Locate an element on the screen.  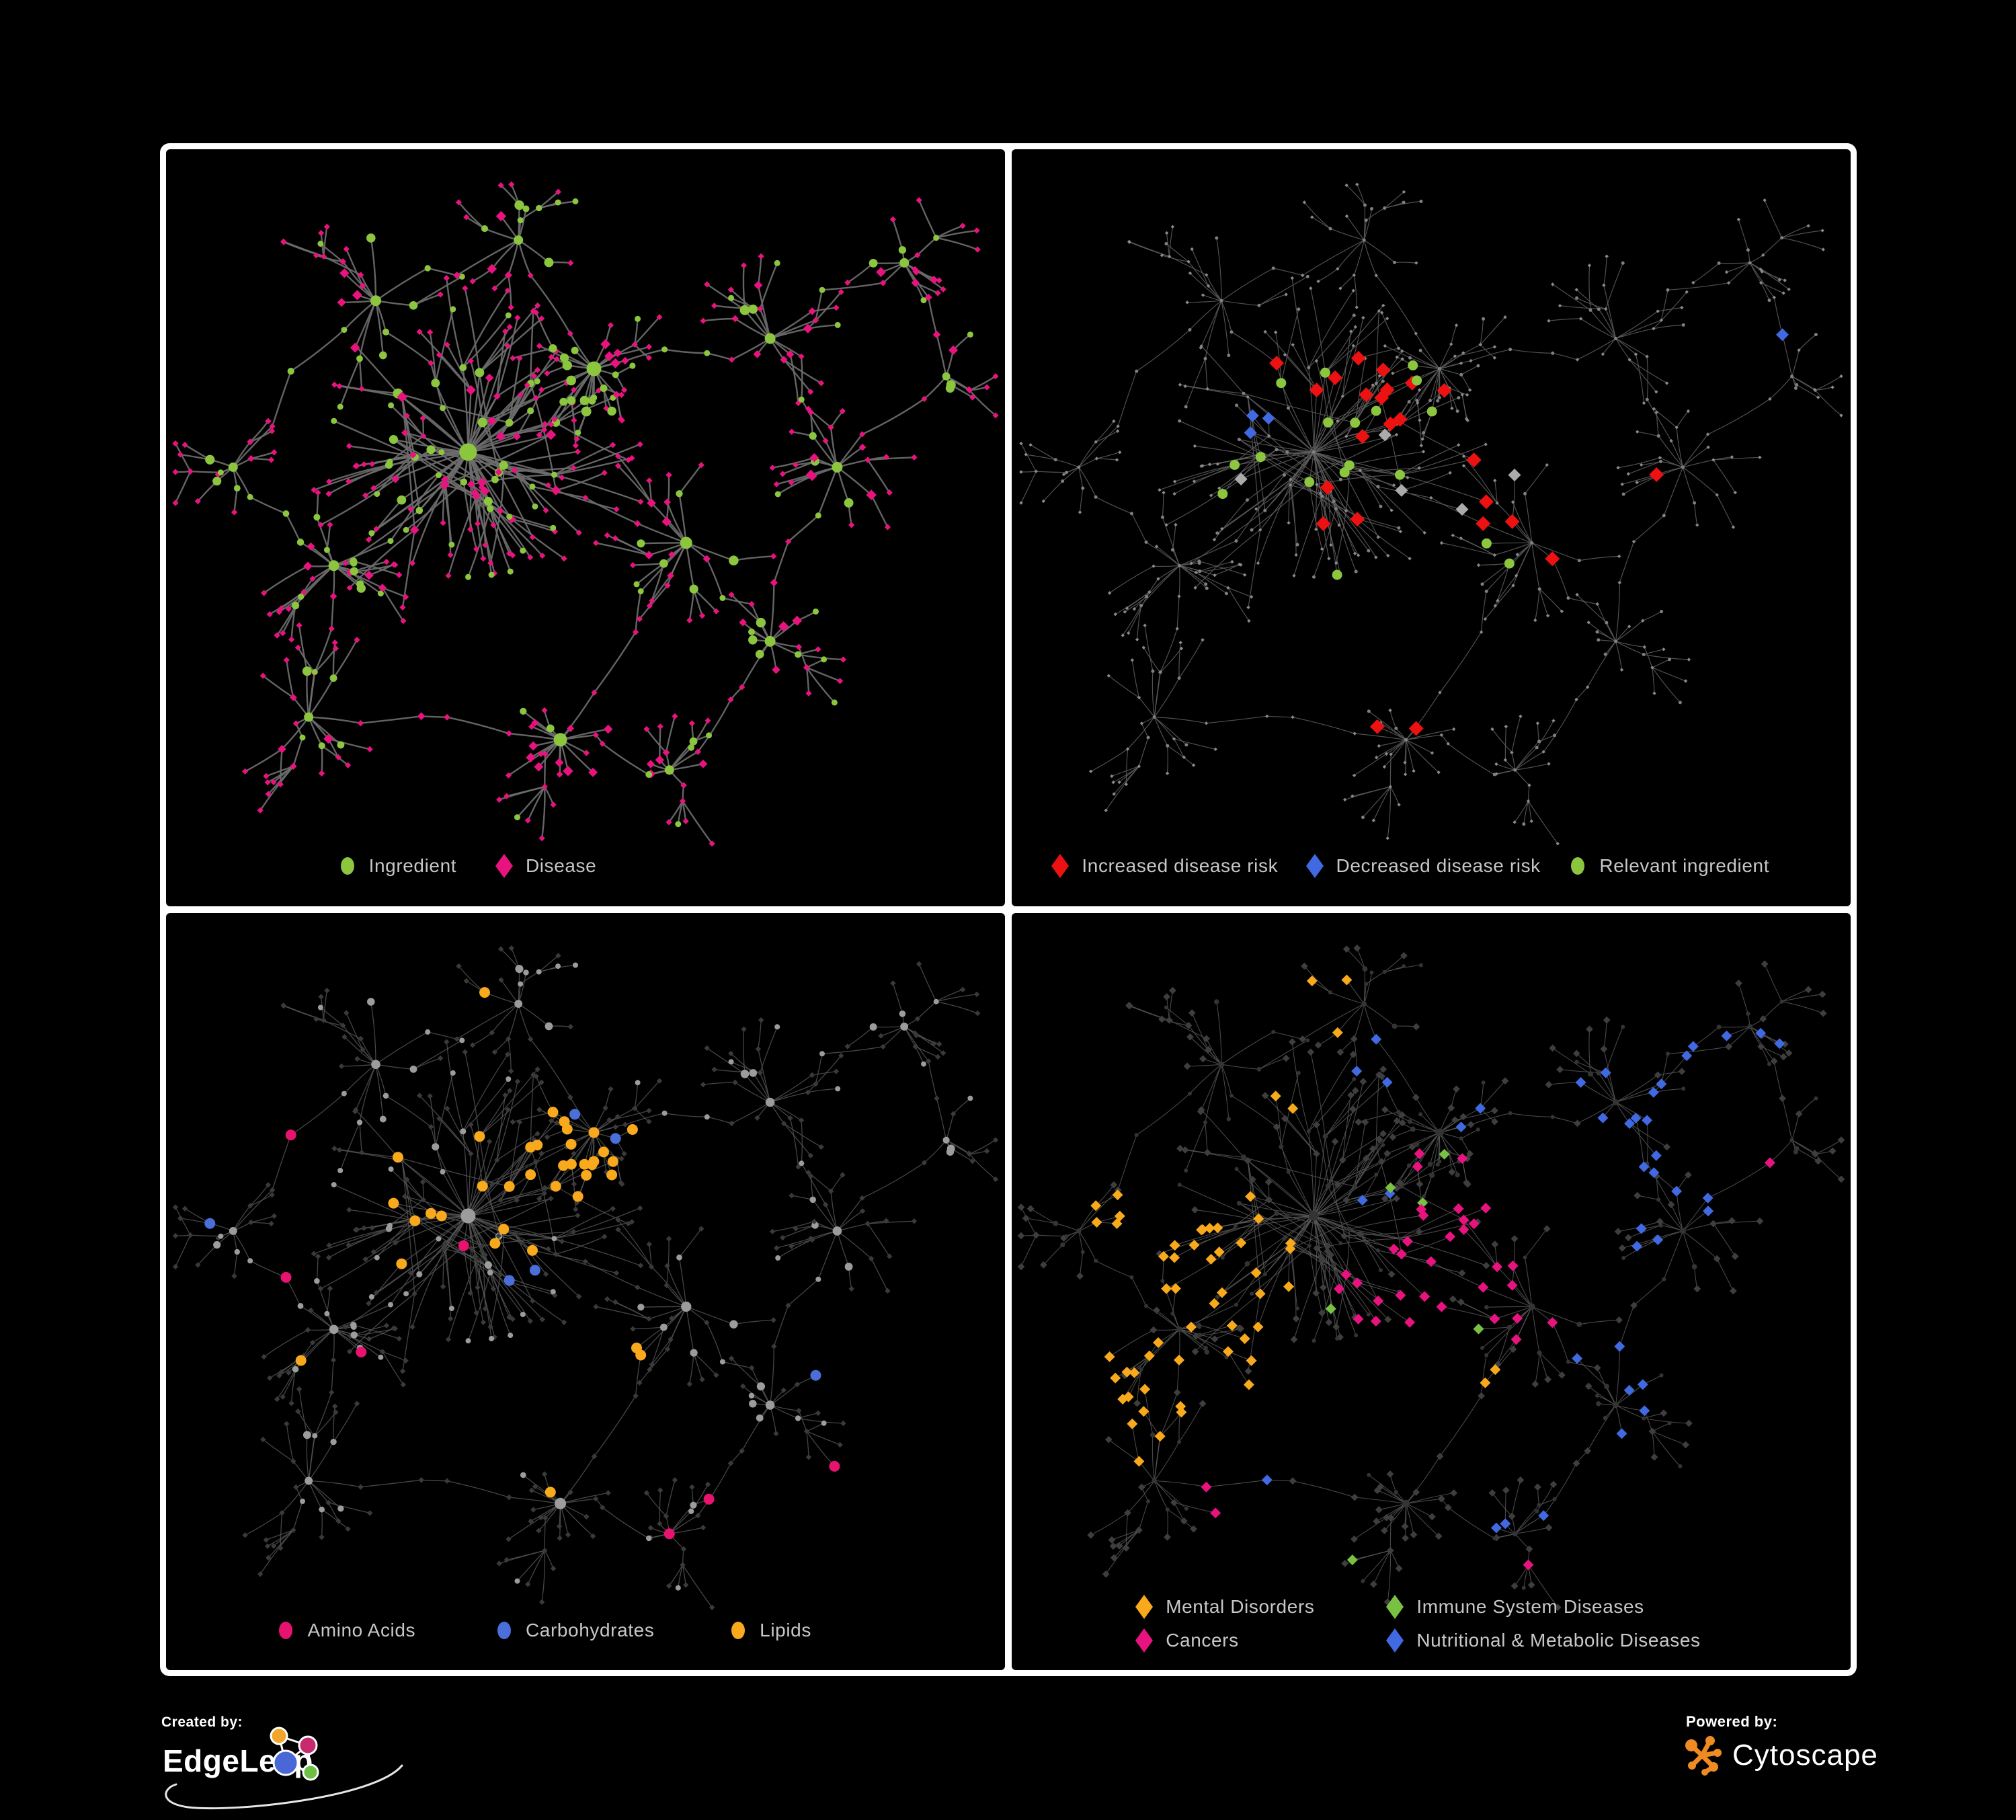
cytoscape-logo-text: Cytoscape is located at coordinates (1805, 1755).